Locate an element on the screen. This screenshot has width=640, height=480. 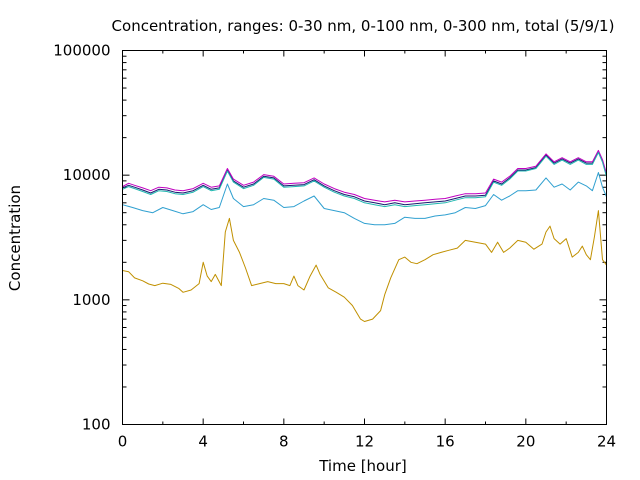
x-tick-label: 8 is located at coordinates (284, 442).